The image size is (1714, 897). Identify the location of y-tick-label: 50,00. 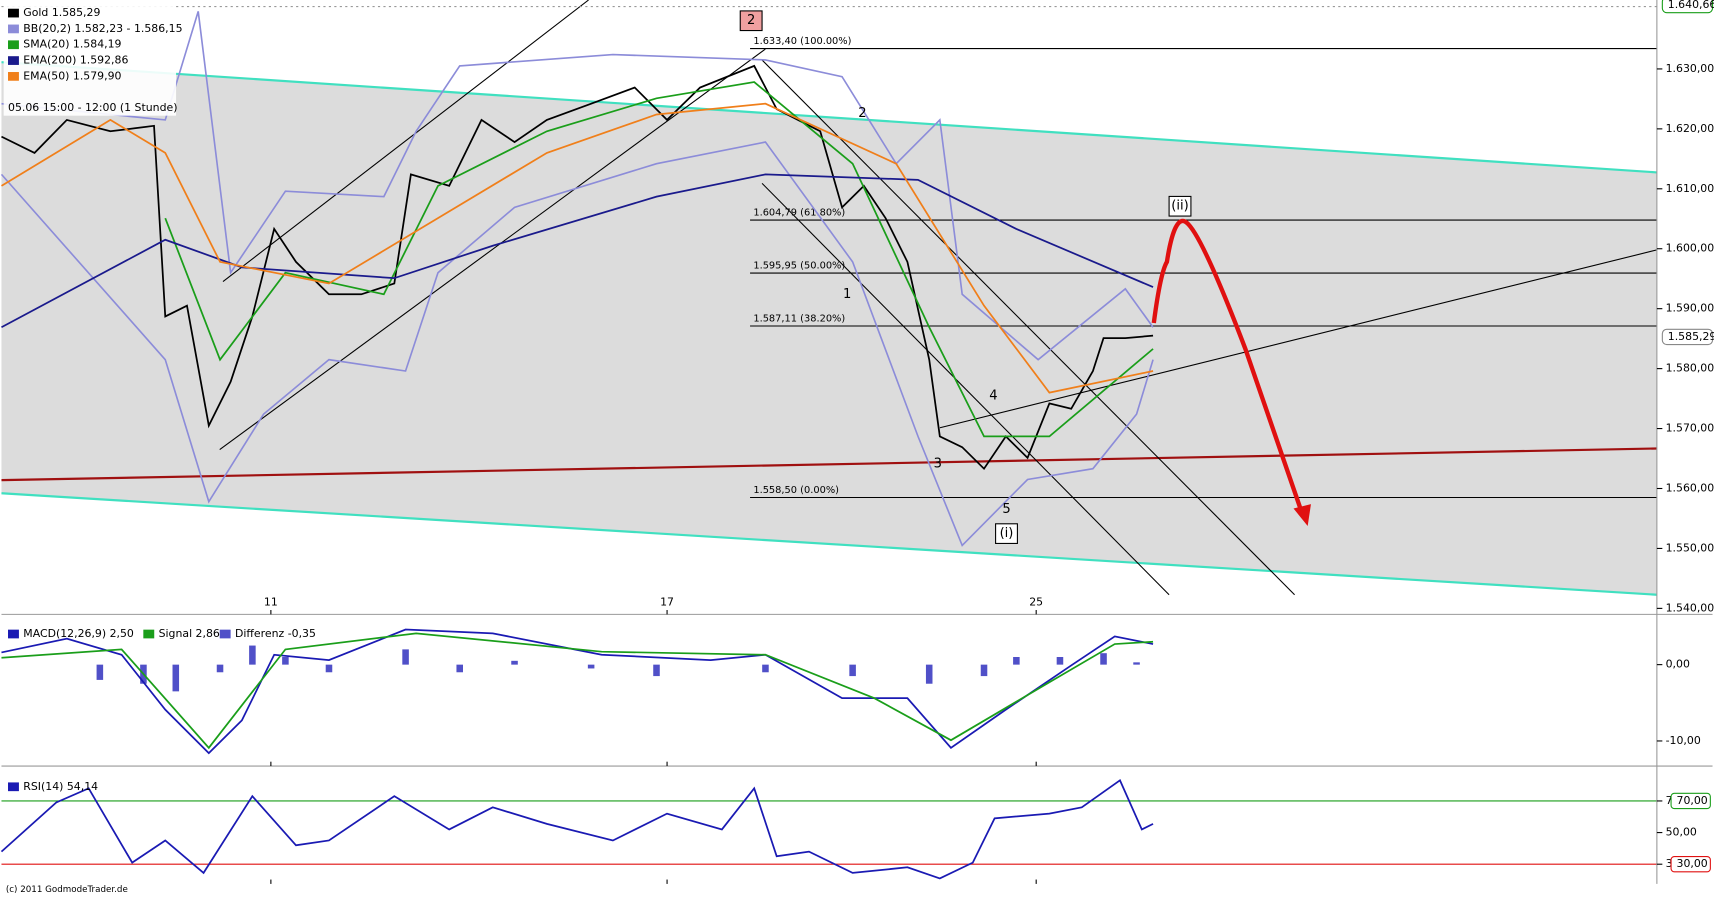
(1681, 832).